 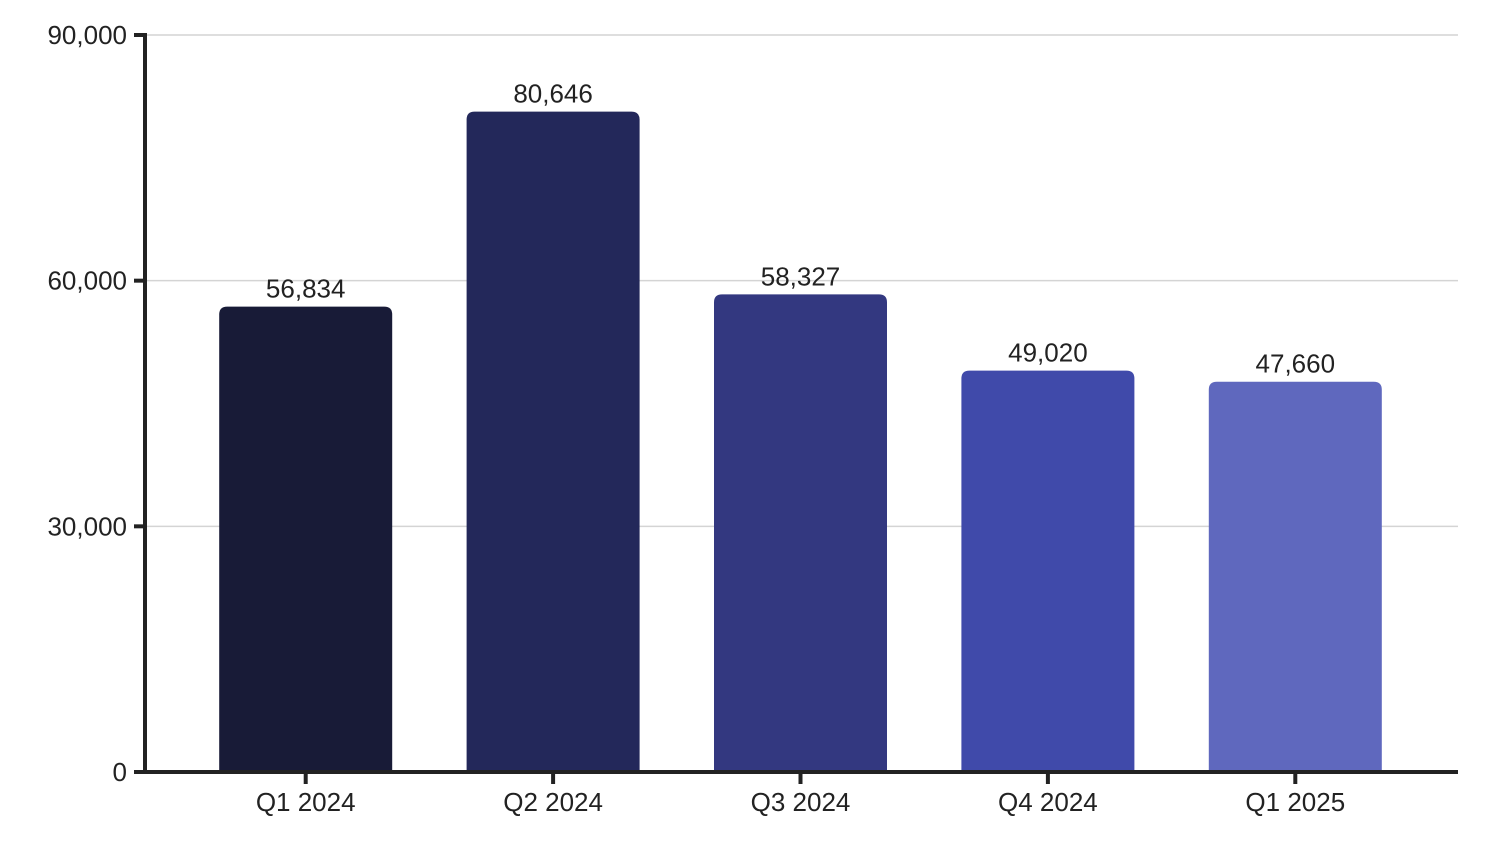 What do you see at coordinates (1048, 802) in the screenshot?
I see `x-tick-label: Q4 2024` at bounding box center [1048, 802].